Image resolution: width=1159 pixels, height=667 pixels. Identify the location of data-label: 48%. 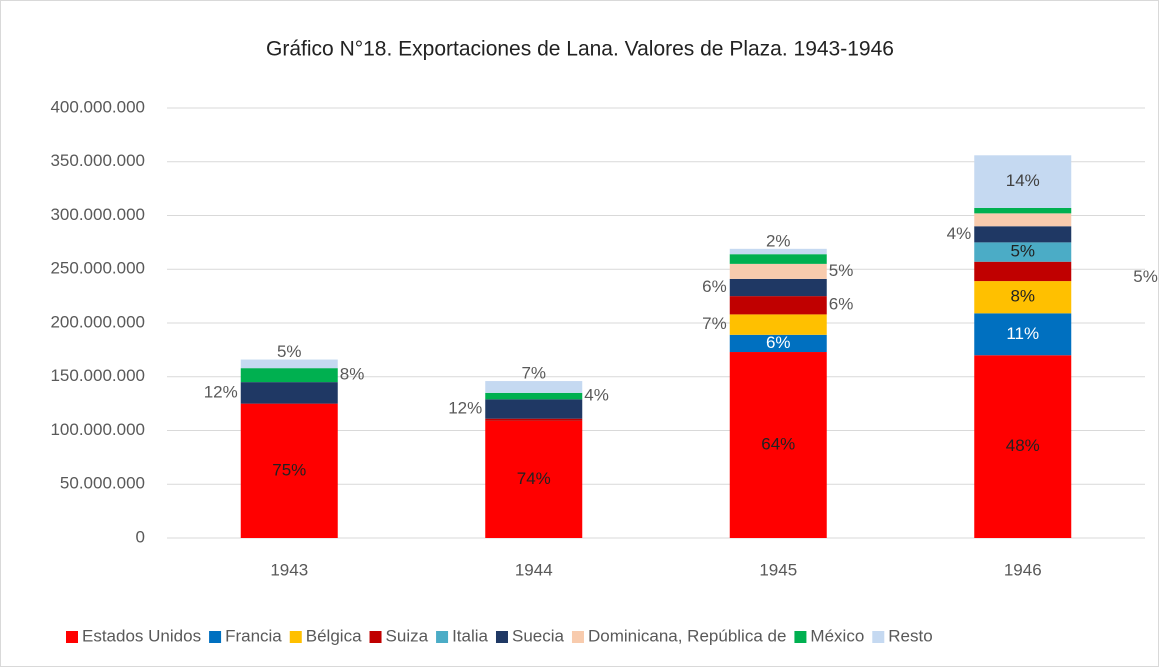
(1023, 445).